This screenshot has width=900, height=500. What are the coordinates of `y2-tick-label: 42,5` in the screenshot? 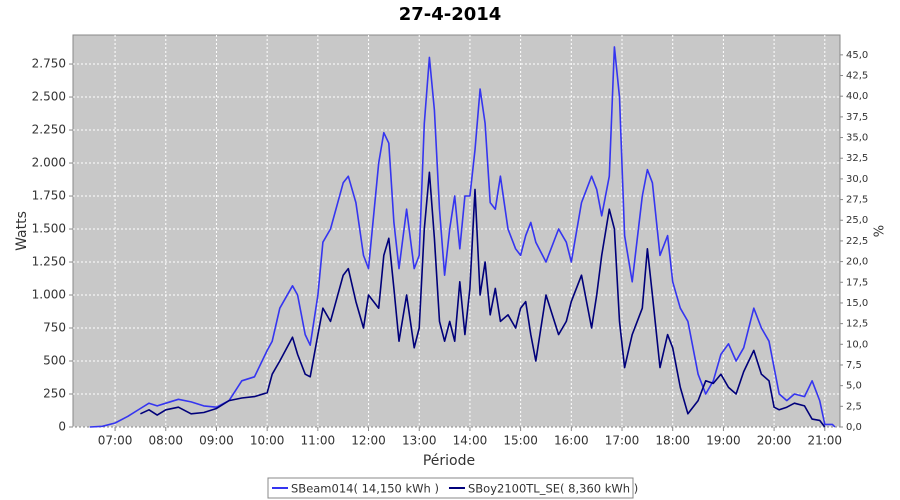 It's located at (857, 76).